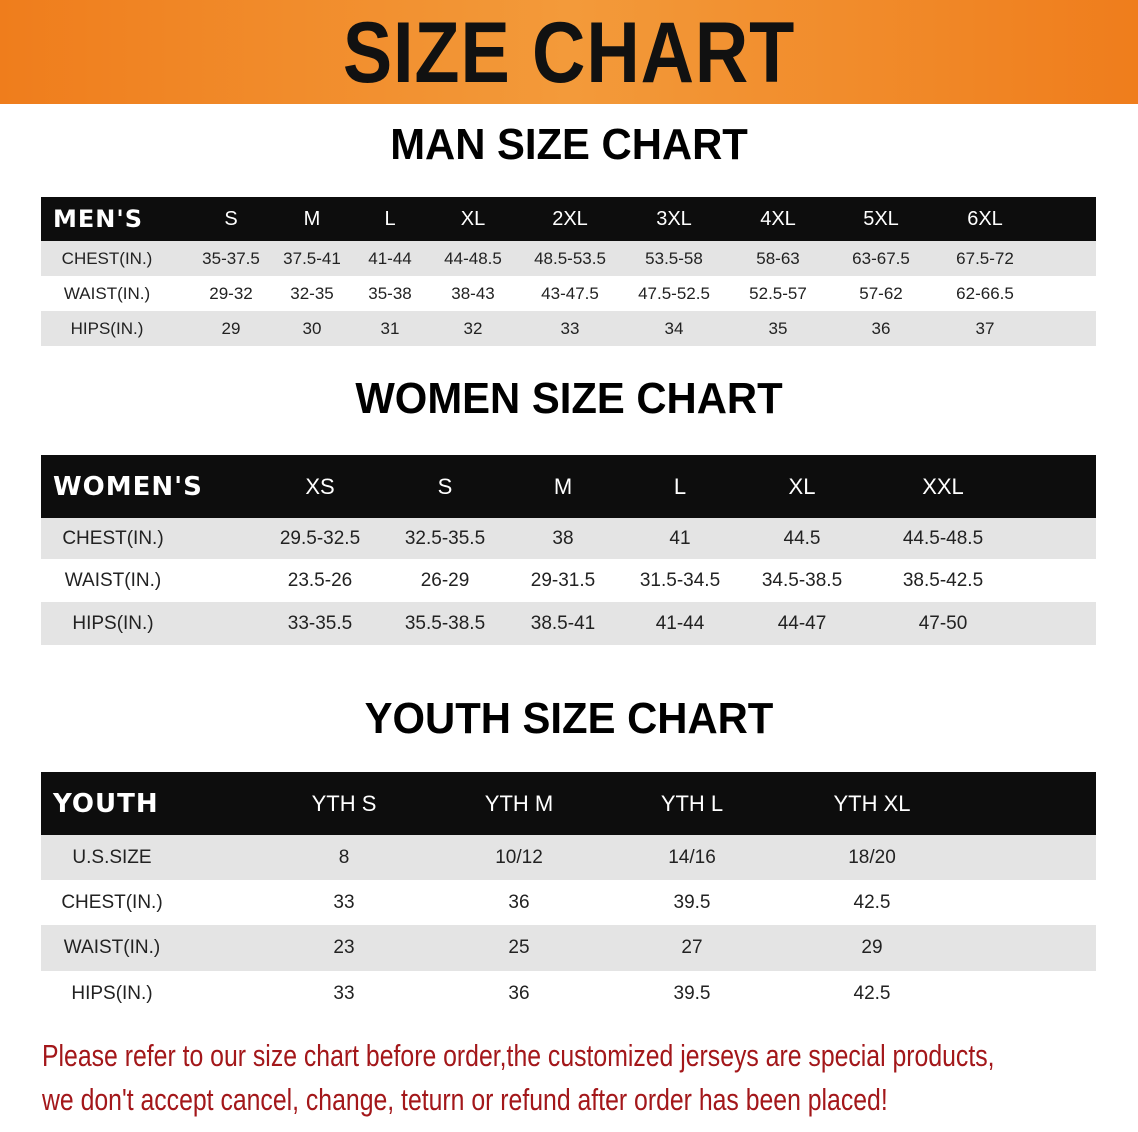 This screenshot has height=1132, width=1138. I want to click on size-header-cell: 4XL, so click(778, 218).